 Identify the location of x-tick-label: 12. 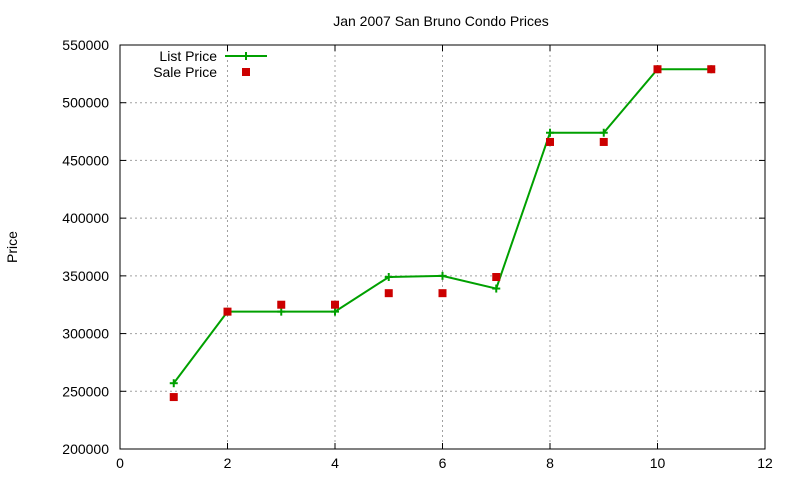
(765, 463).